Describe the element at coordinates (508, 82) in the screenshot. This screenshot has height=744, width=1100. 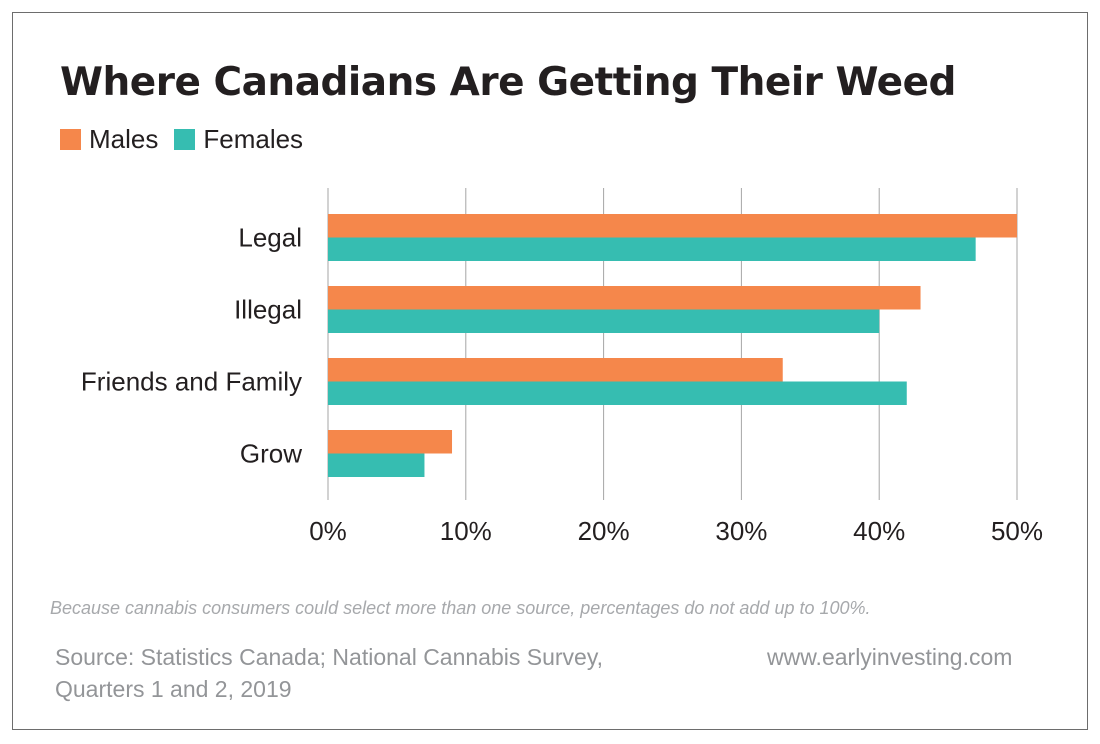
I see `chart-title: Where Canadians Are Getting Their Weed` at that location.